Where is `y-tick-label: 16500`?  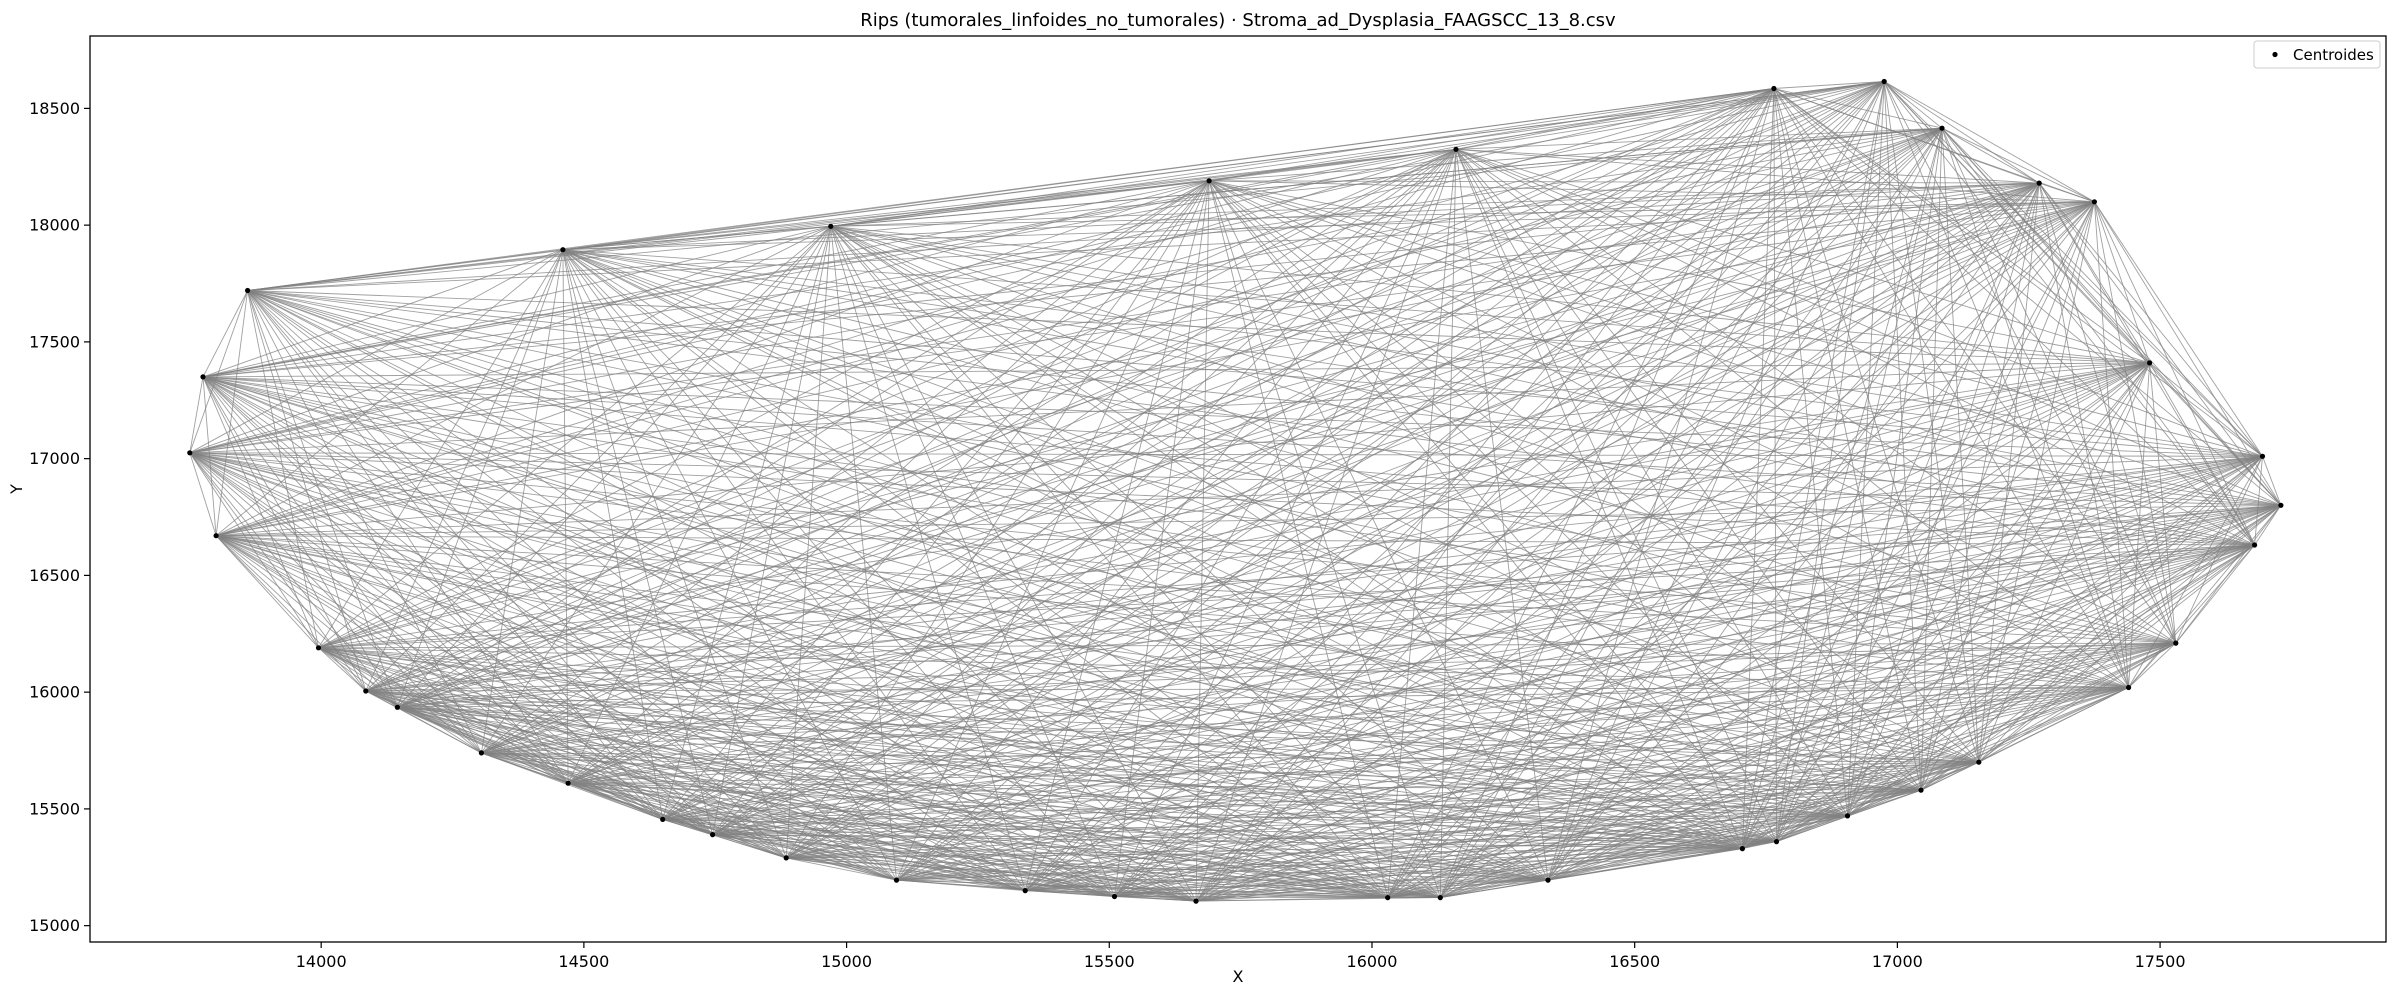
y-tick-label: 16500 is located at coordinates (54, 575).